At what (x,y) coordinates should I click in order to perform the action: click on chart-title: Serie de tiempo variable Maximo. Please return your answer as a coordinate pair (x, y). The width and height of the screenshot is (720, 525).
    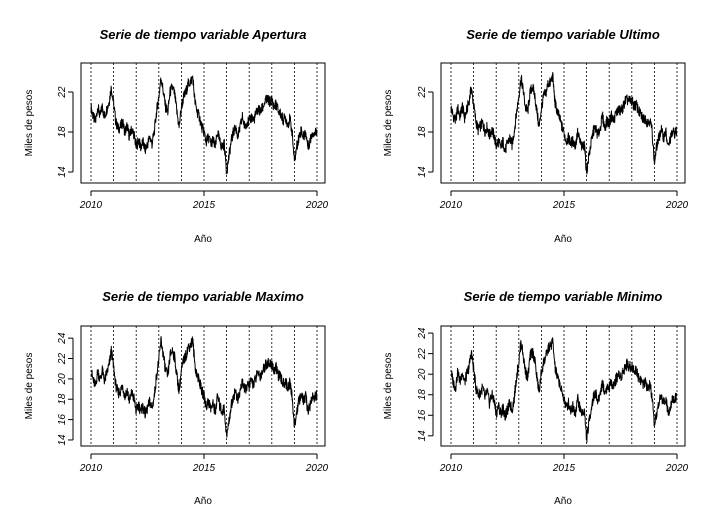
    Looking at the image, I should click on (203, 296).